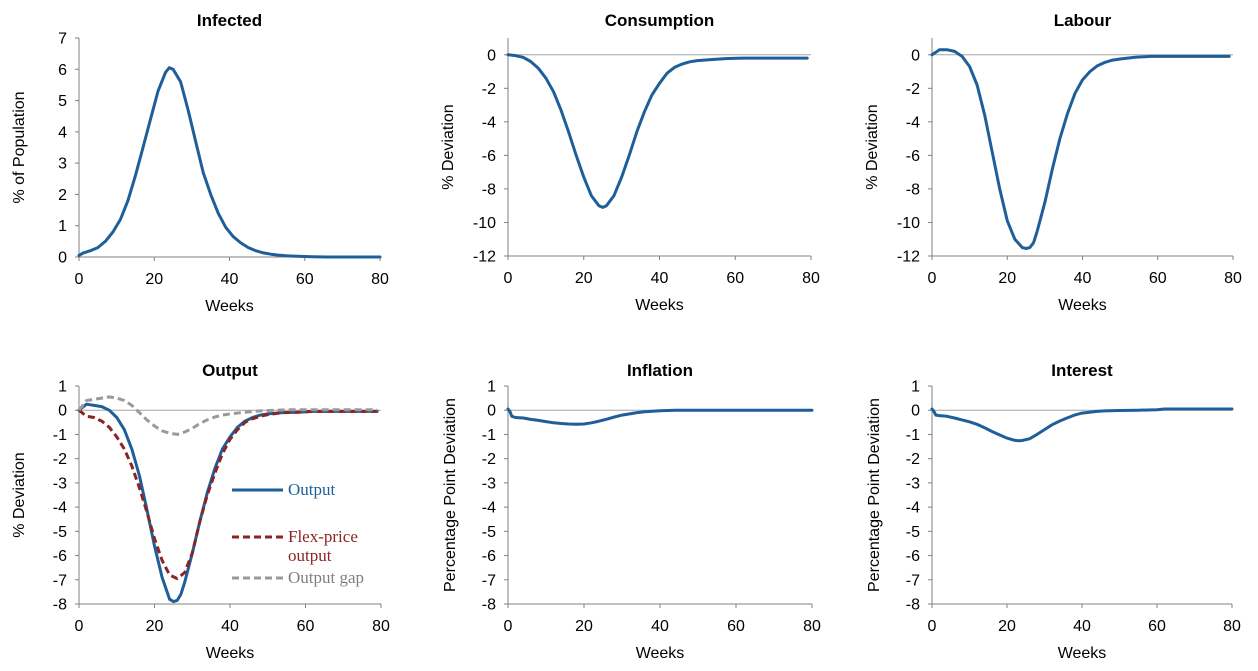  Describe the element at coordinates (62, 195) in the screenshot. I see `y-tick-label: 2` at that location.